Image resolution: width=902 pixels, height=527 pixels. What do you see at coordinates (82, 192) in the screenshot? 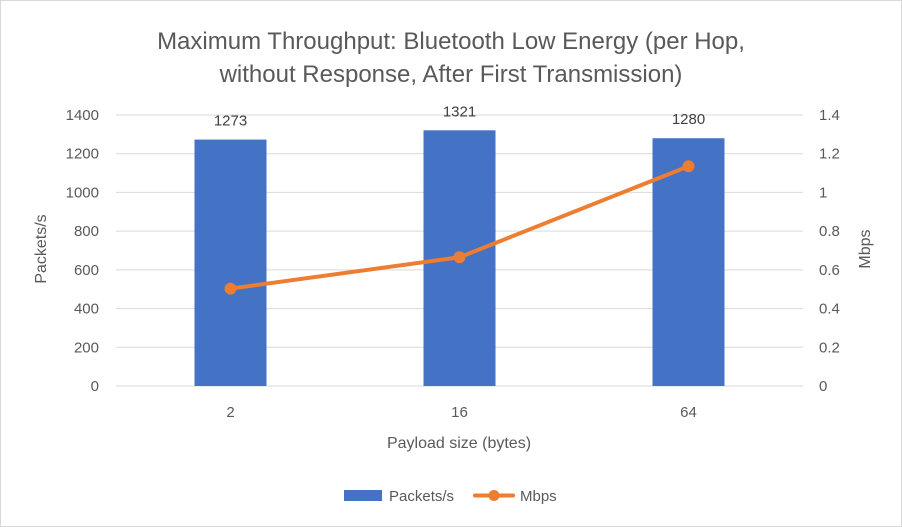
I see `y-tick-label: 1000` at bounding box center [82, 192].